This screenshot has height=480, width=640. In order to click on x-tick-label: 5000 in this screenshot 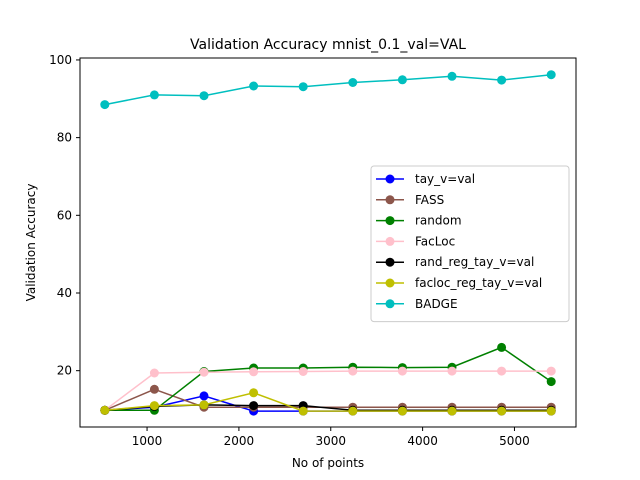, I will do `click(514, 441)`.